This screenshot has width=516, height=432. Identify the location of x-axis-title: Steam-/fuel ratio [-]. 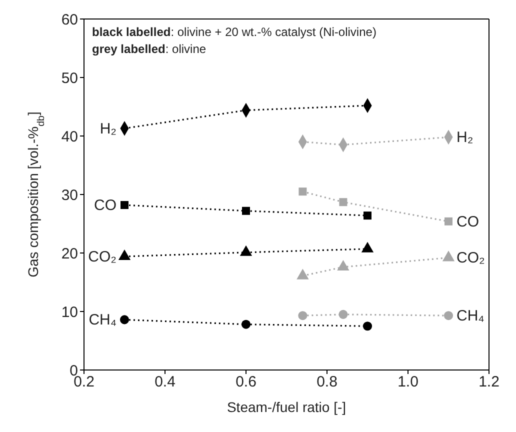
(286, 407).